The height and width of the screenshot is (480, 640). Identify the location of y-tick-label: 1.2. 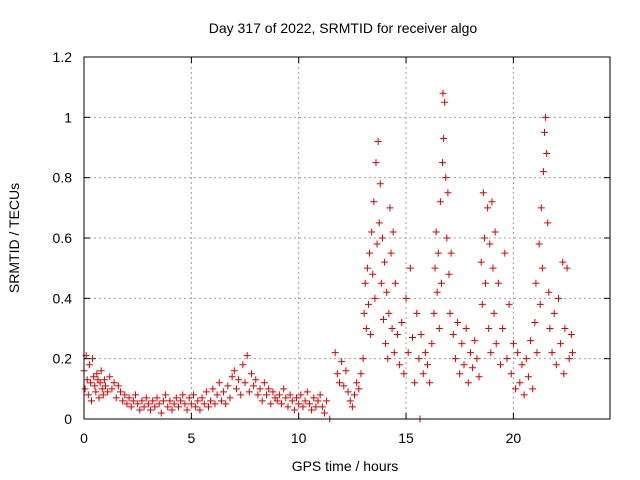
(63, 57).